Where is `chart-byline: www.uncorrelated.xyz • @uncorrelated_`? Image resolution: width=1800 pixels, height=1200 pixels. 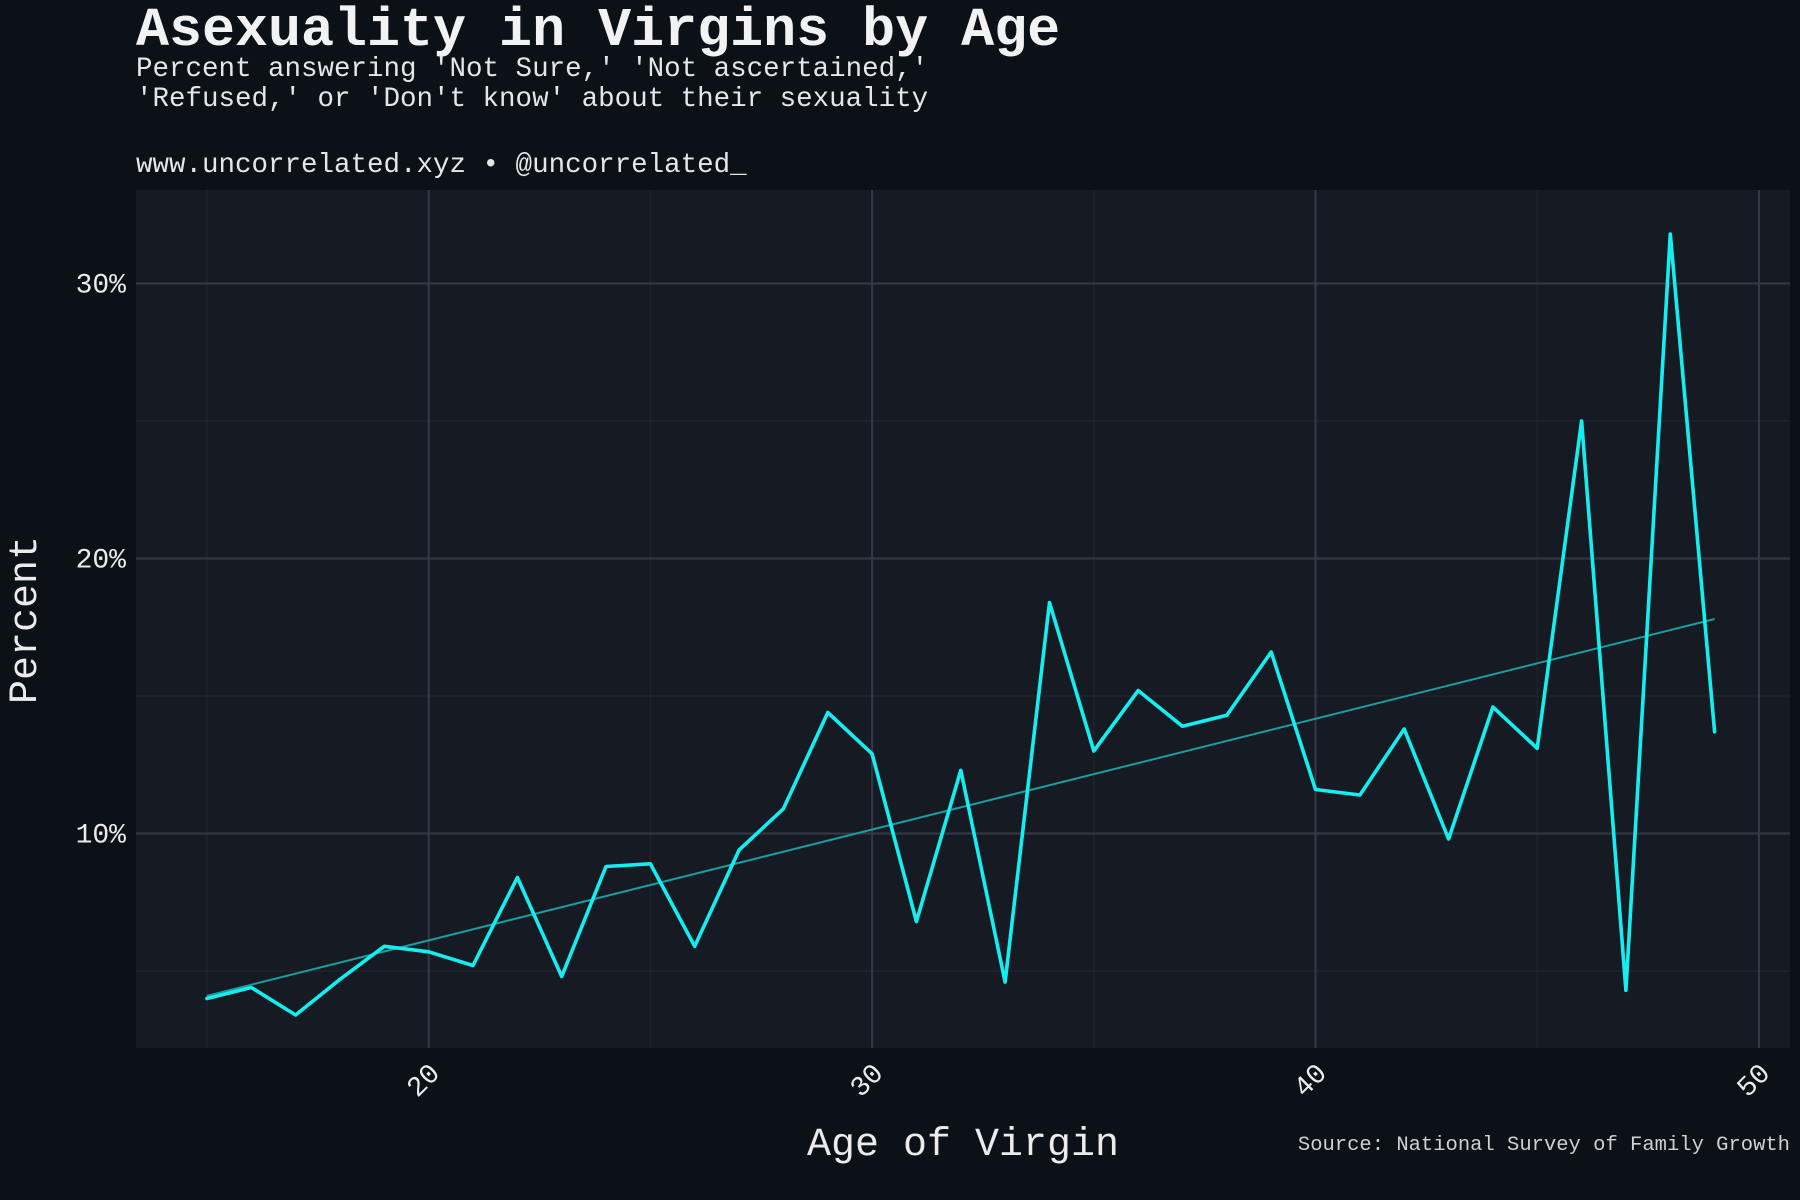 chart-byline: www.uncorrelated.xyz • @uncorrelated_ is located at coordinates (441, 165).